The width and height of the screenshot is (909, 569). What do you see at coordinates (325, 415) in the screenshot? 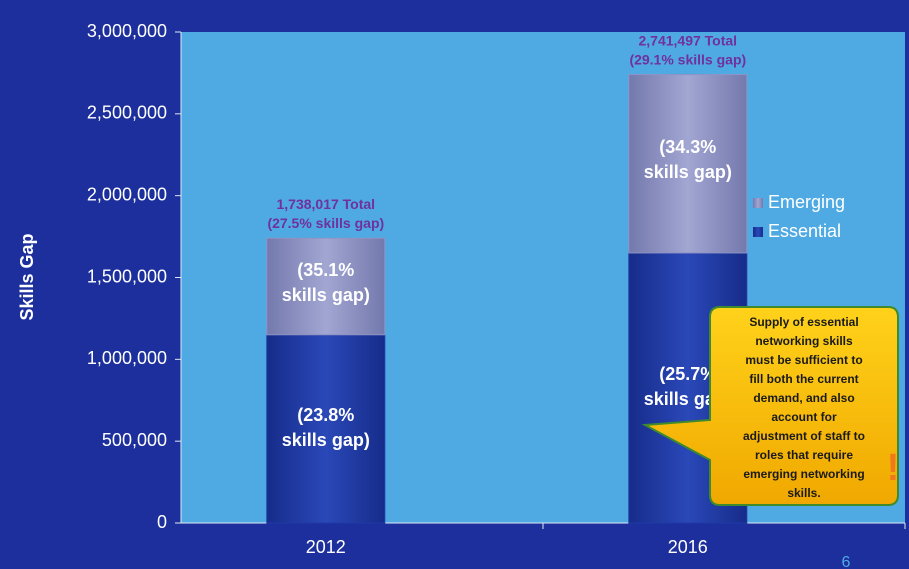
I see `segment-label: (23.8%` at bounding box center [325, 415].